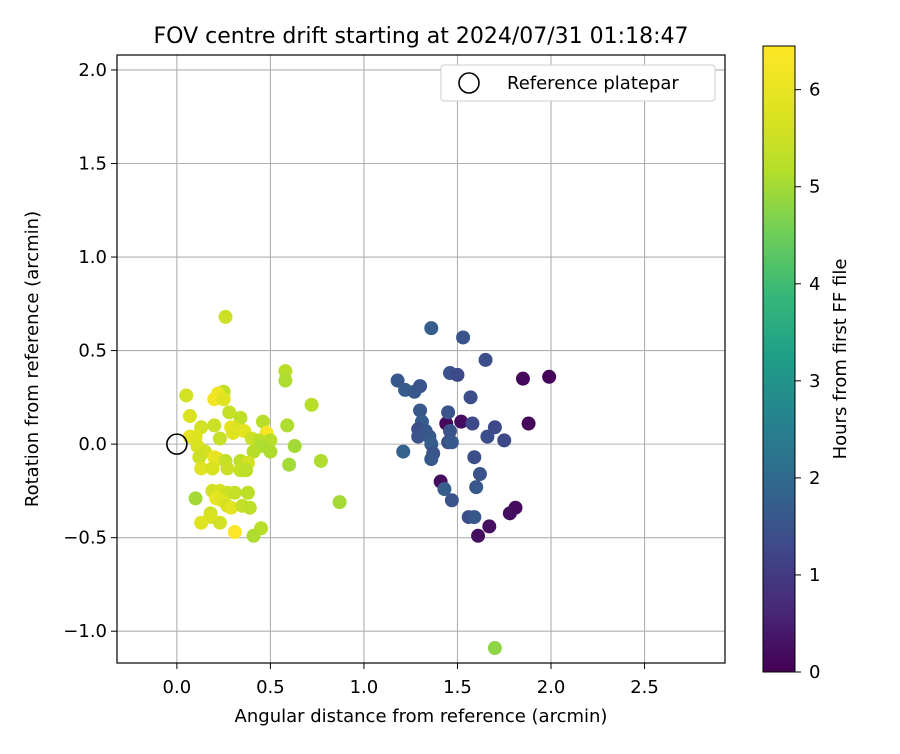 Image resolution: width=900 pixels, height=754 pixels. I want to click on x-tick-label: 2.5, so click(644, 687).